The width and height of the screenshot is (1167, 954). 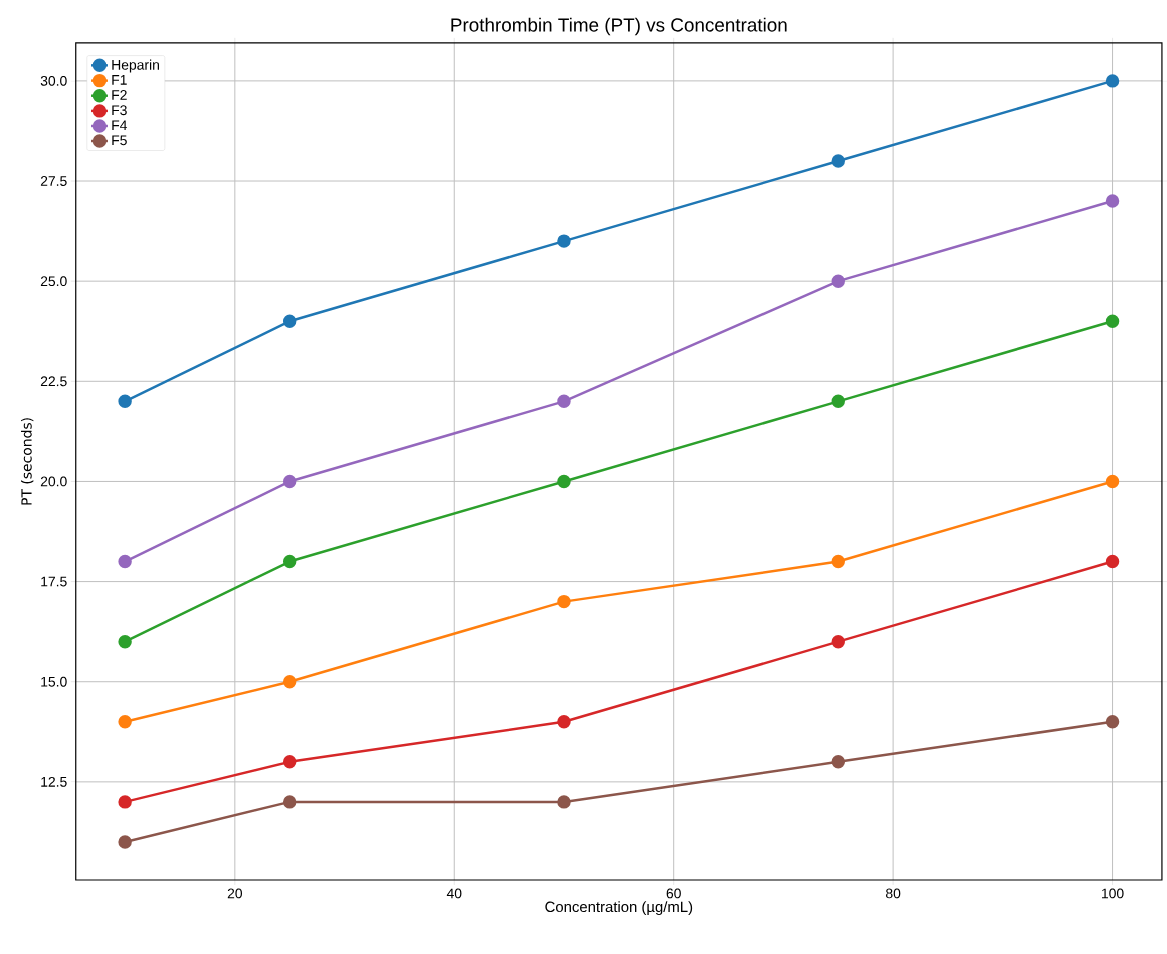 I want to click on y-tick-label: 27.5, so click(x=53, y=181).